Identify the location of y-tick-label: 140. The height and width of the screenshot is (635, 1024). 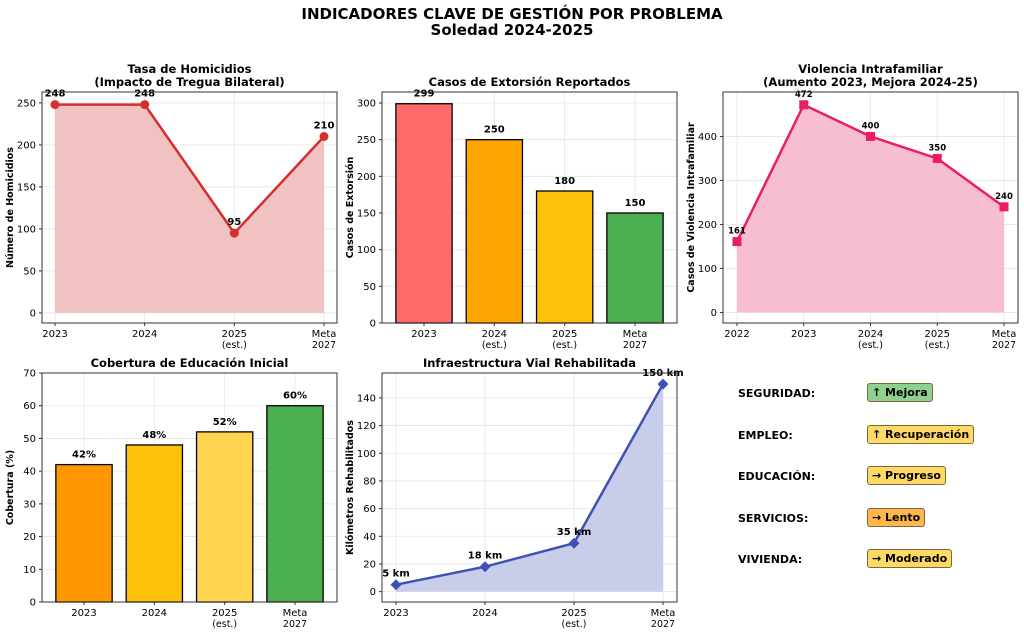
(366, 398).